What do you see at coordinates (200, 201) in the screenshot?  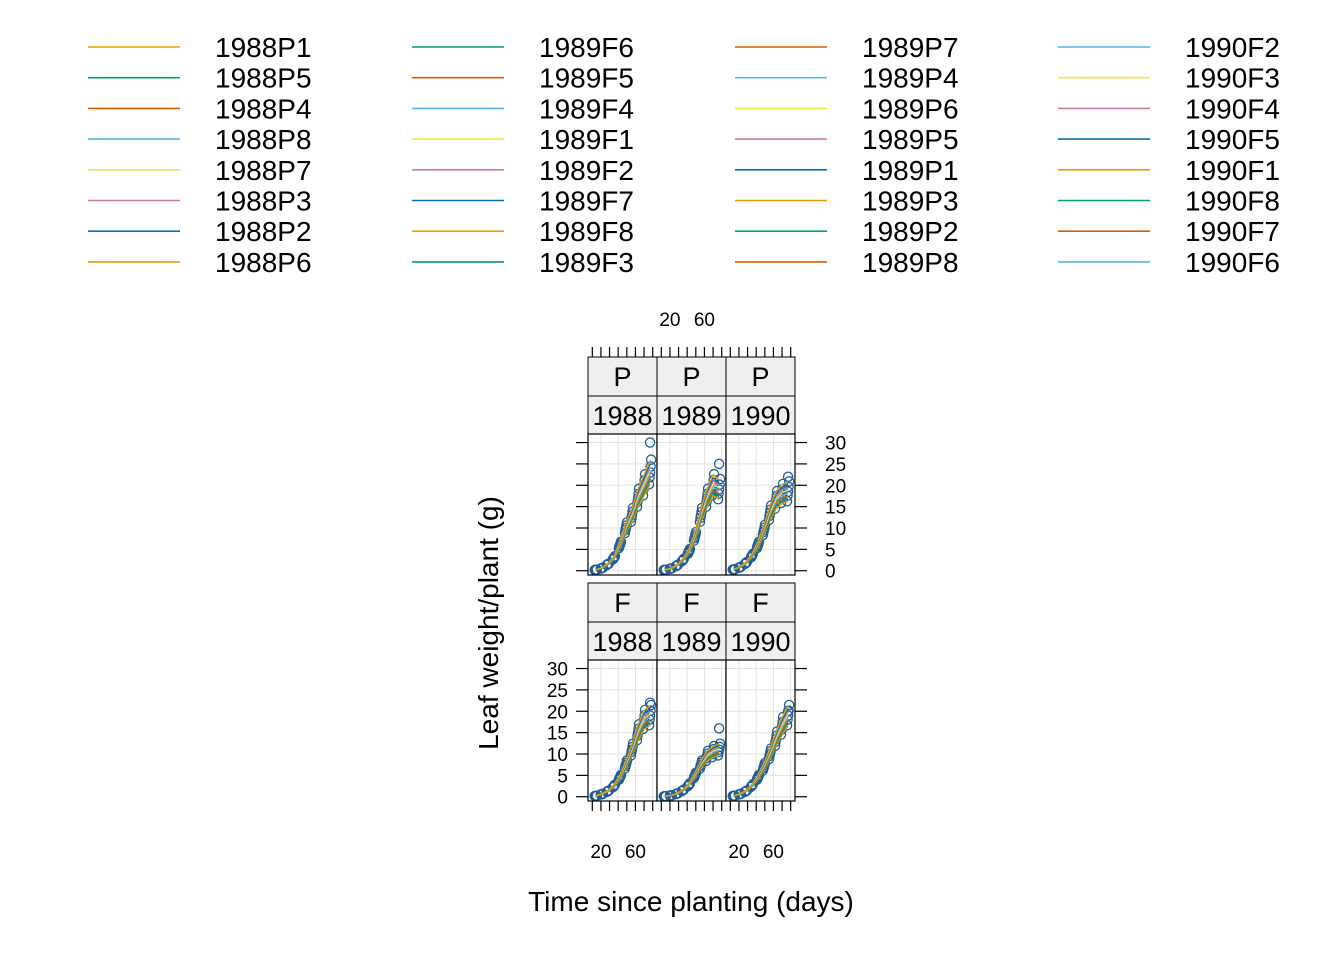 I see `legend-item: 1988P3` at bounding box center [200, 201].